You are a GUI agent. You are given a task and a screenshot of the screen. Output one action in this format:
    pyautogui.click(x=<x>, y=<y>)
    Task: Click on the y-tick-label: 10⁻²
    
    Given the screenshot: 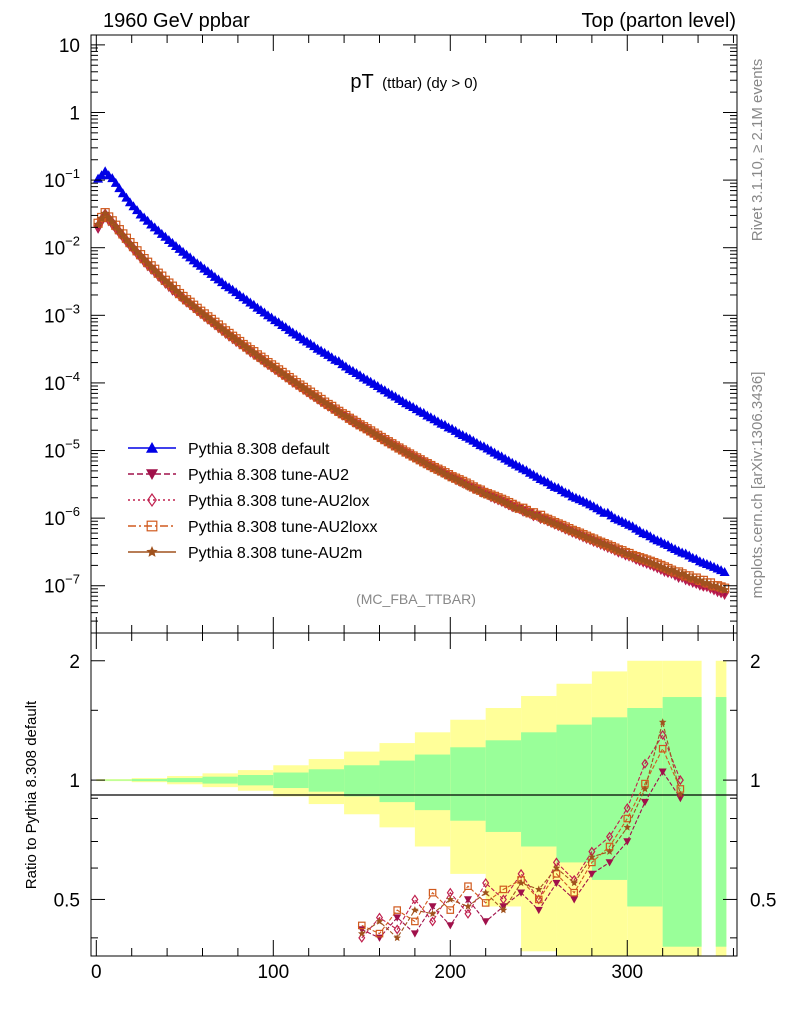 What is the action you would take?
    pyautogui.click(x=62, y=247)
    